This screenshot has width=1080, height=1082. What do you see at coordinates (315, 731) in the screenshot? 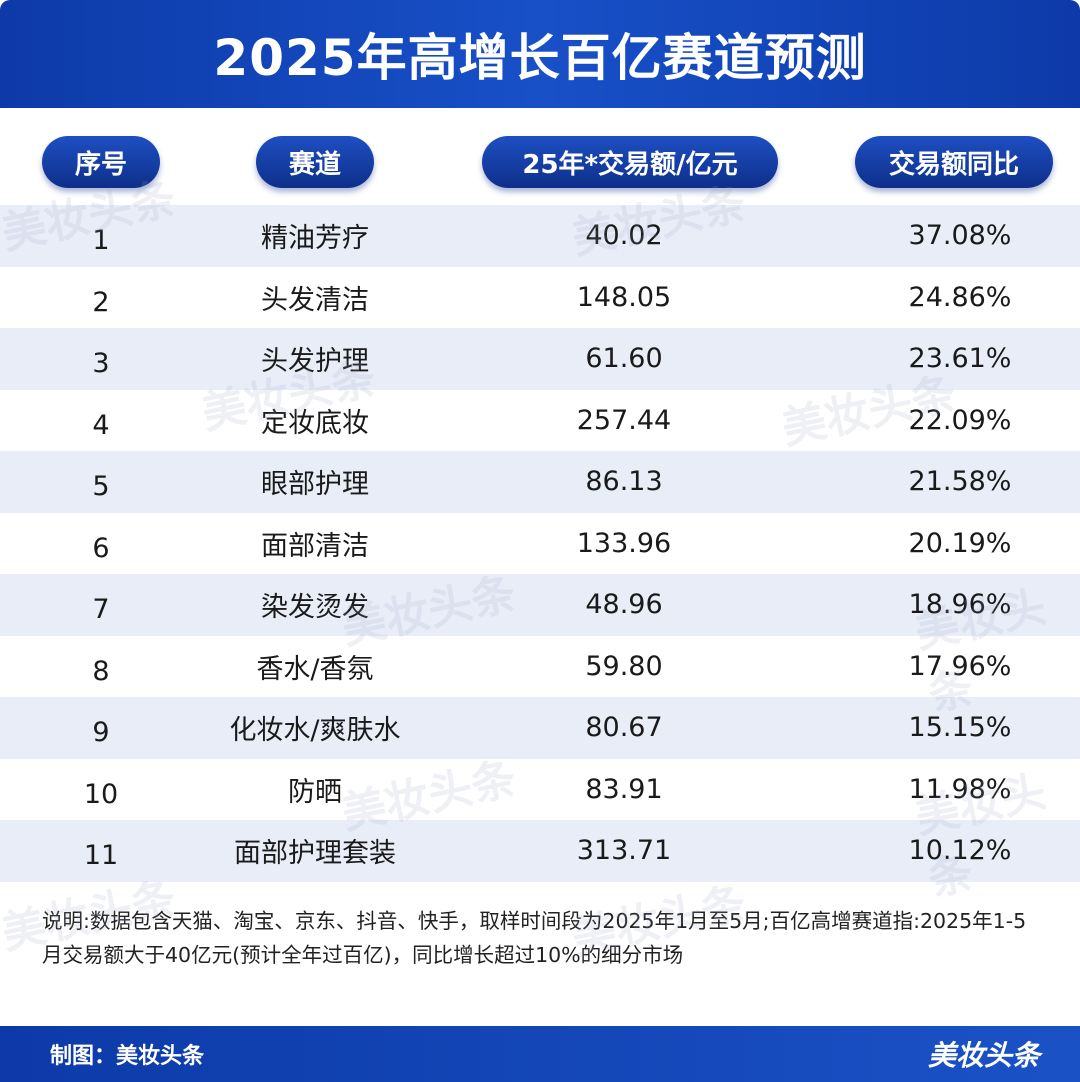
I see `cell-track: 化妆水/爽肤水` at bounding box center [315, 731].